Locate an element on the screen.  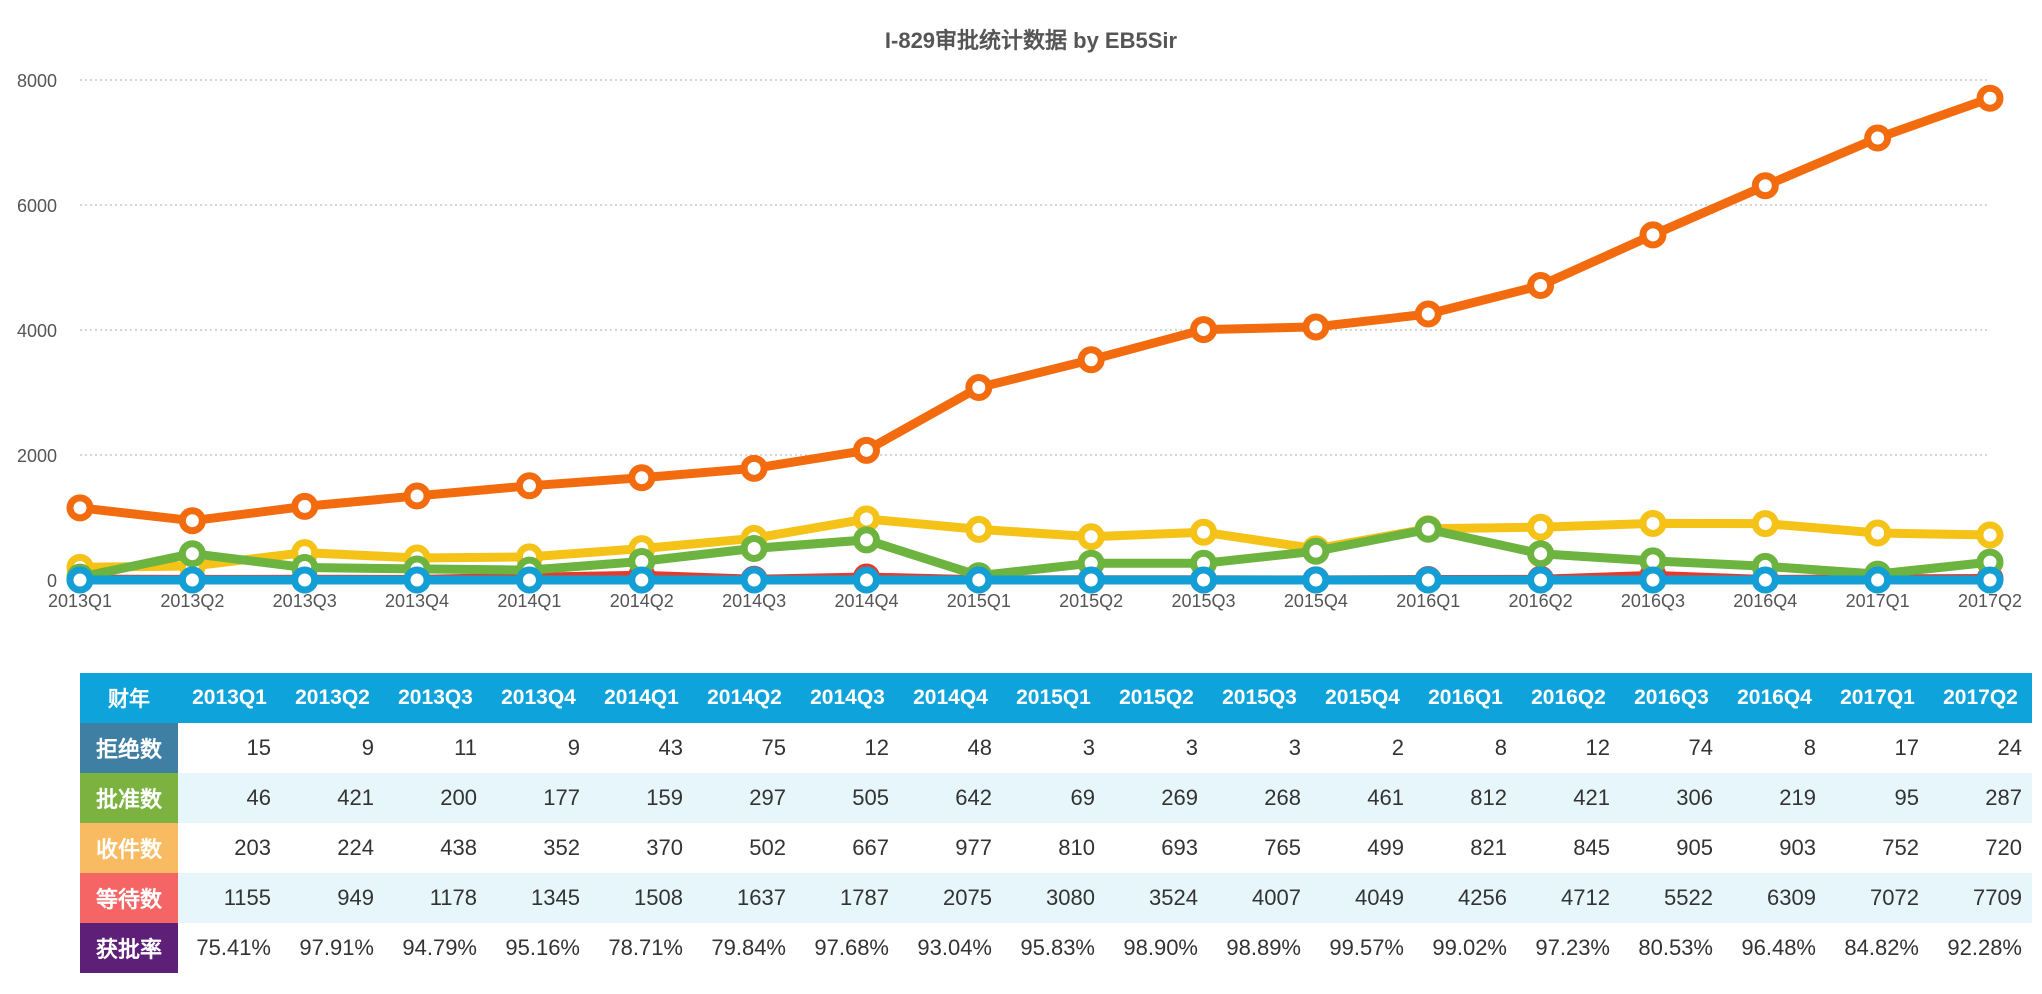
table-cell: 269 is located at coordinates (1156, 798).